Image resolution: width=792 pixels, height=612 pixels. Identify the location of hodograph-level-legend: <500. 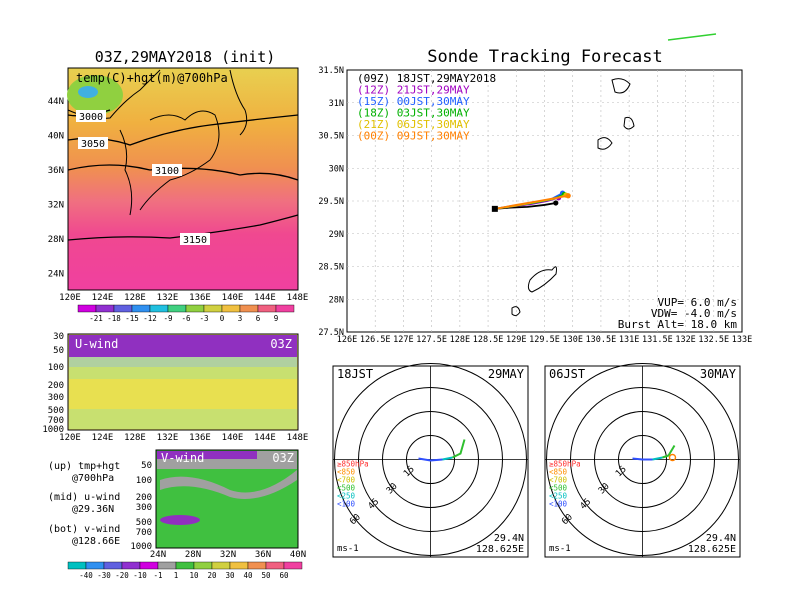
(558, 488).